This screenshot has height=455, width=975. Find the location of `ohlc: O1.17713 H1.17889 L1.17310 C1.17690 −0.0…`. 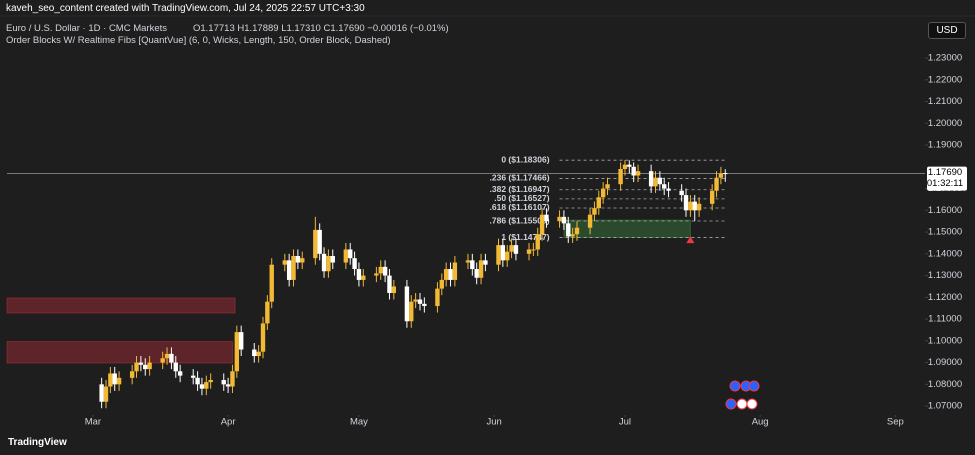

ohlc: O1.17713 H1.17889 L1.17310 C1.17690 −0.0… is located at coordinates (321, 28).